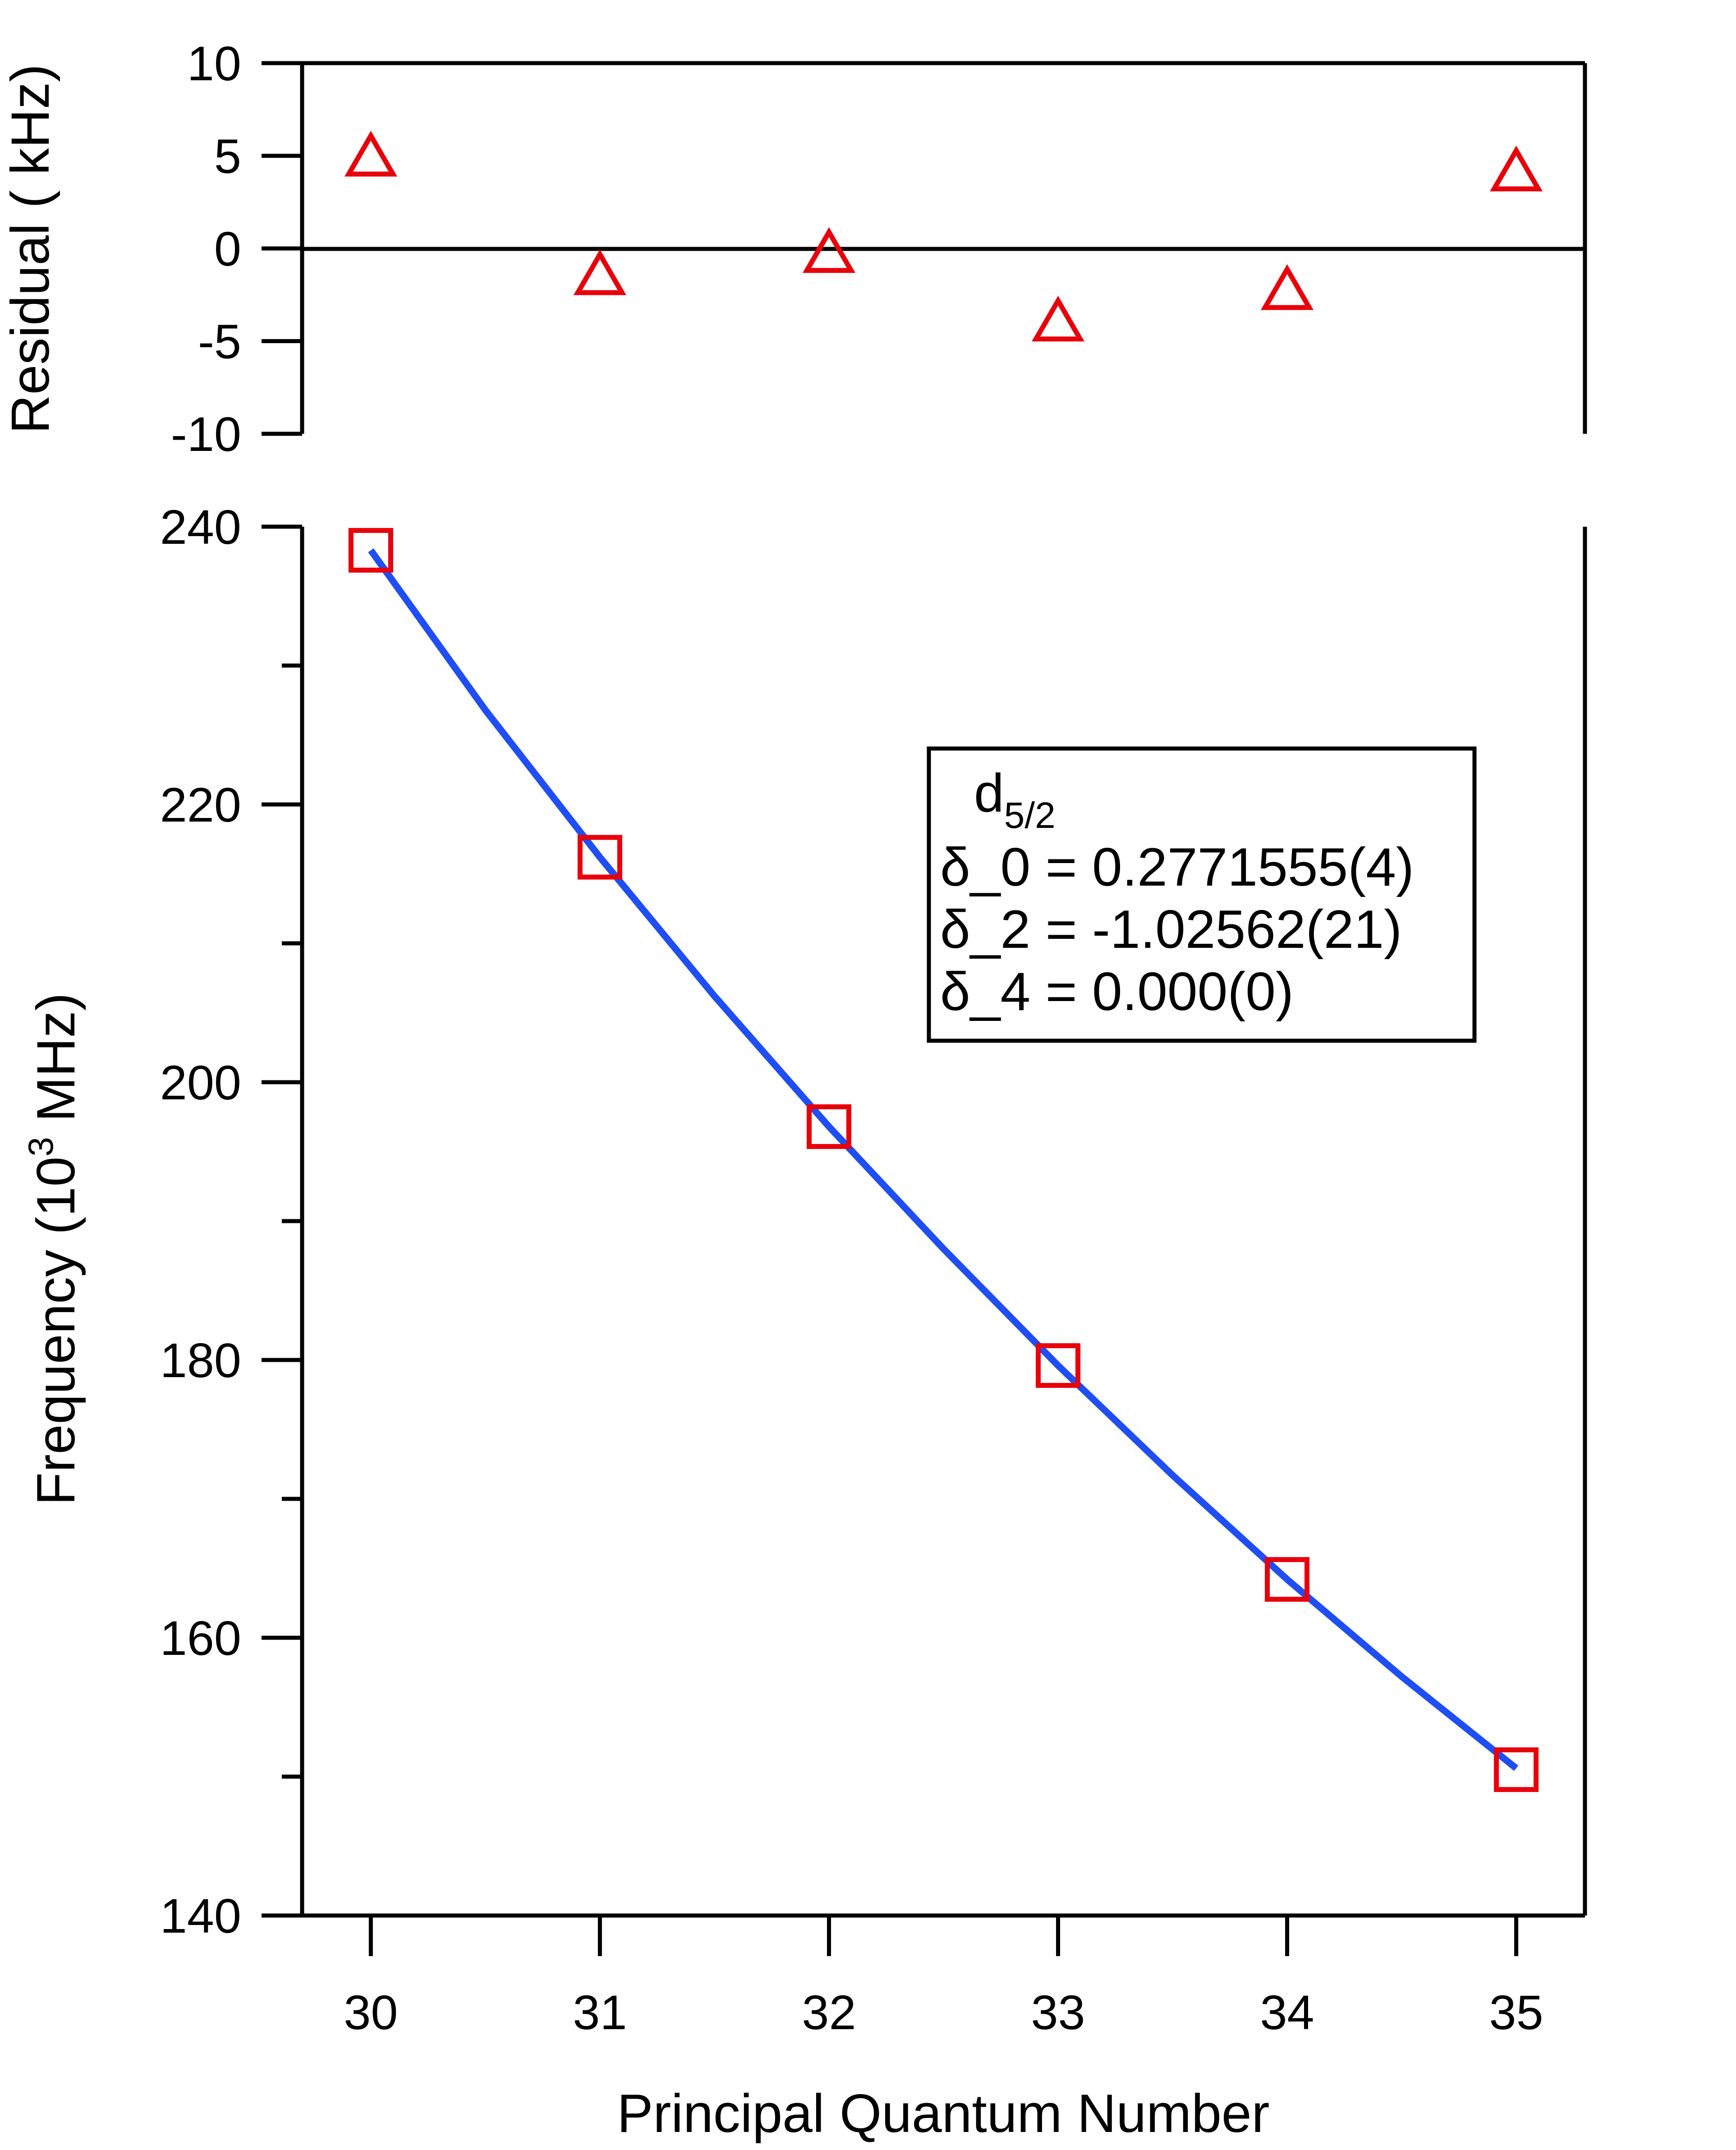  I want to click on legend-line-delta0: δ_0 = 0.2771555(4), so click(1177, 867).